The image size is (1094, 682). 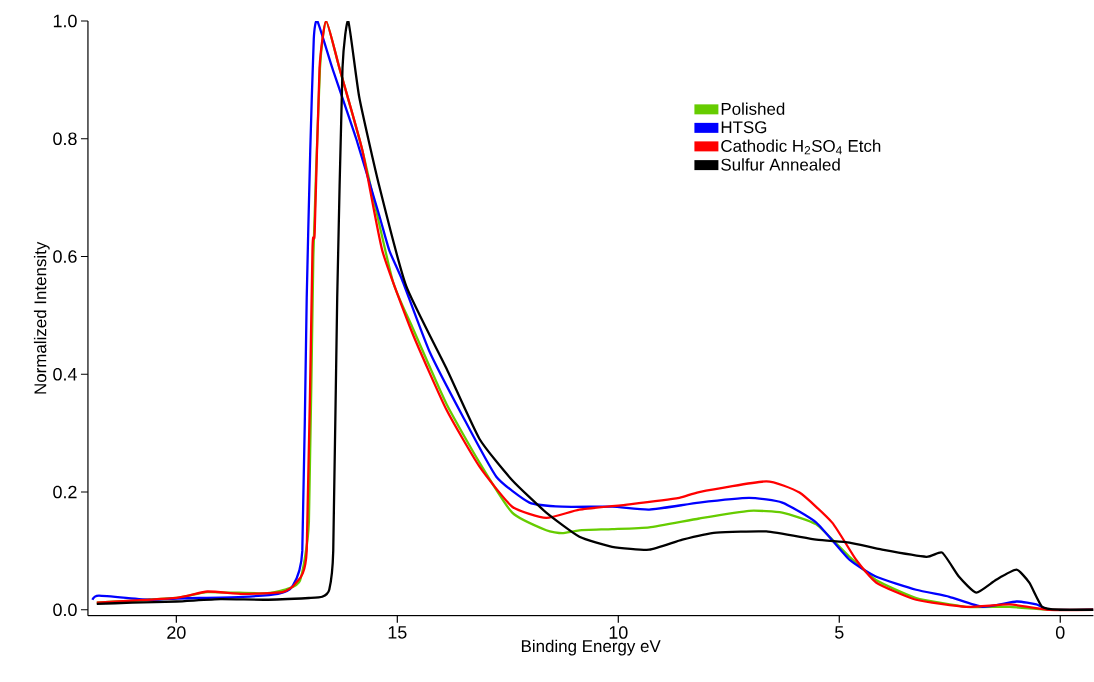 What do you see at coordinates (176, 633) in the screenshot?
I see `x-tick-label: 20` at bounding box center [176, 633].